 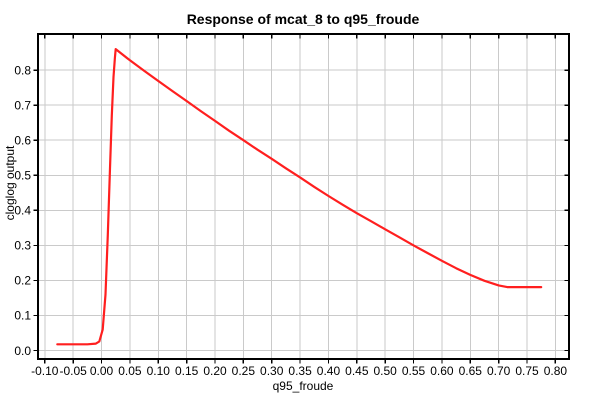 What do you see at coordinates (499, 371) in the screenshot?
I see `x-tick-label: 0.70` at bounding box center [499, 371].